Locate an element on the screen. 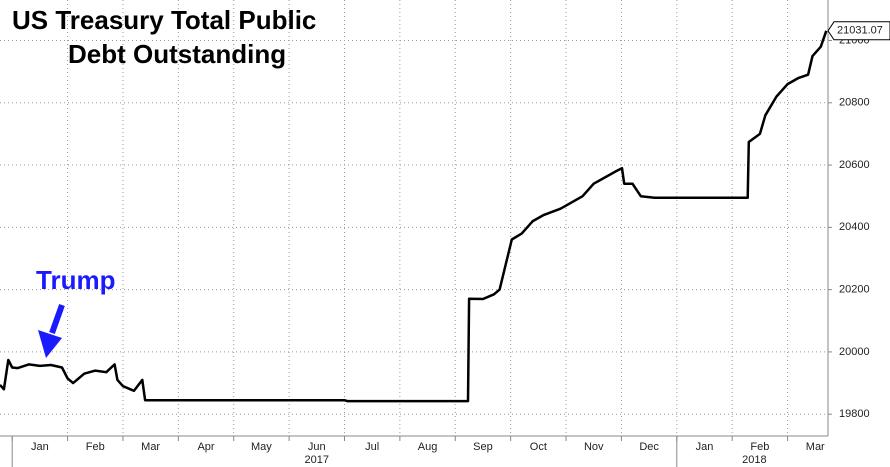  y-tick-label: 20200 is located at coordinates (854, 290).